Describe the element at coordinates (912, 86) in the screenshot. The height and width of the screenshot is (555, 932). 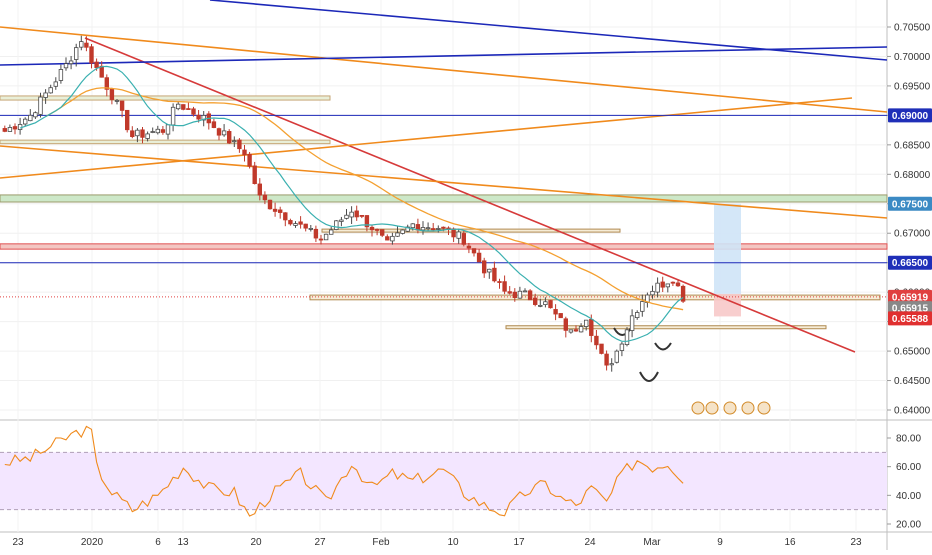
I see `price-tick-label: 0.69500` at that location.